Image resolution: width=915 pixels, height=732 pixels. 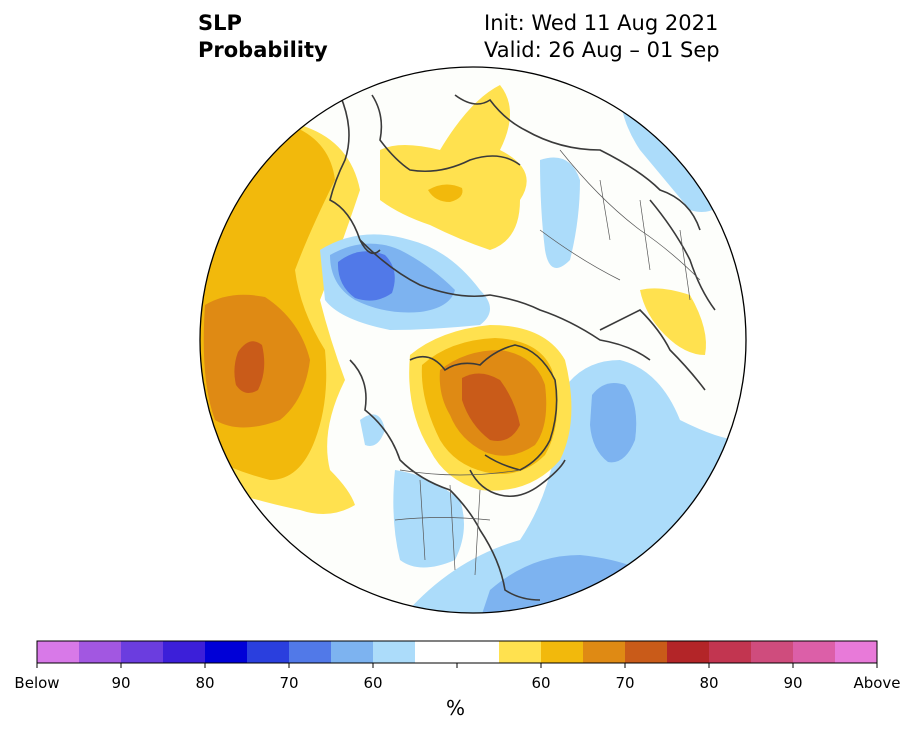 I want to click on colorbar-tick-label: Below, so click(x=36, y=683).